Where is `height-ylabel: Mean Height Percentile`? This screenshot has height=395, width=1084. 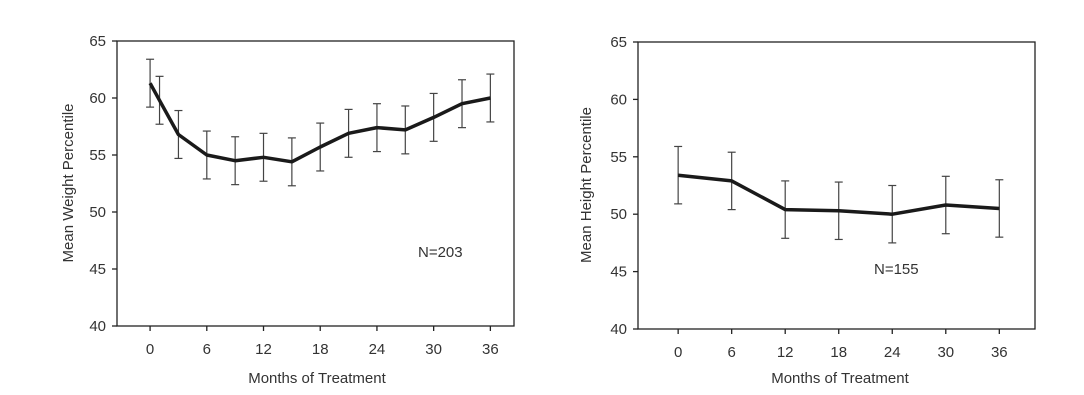
height-ylabel: Mean Height Percentile is located at coordinates (586, 185).